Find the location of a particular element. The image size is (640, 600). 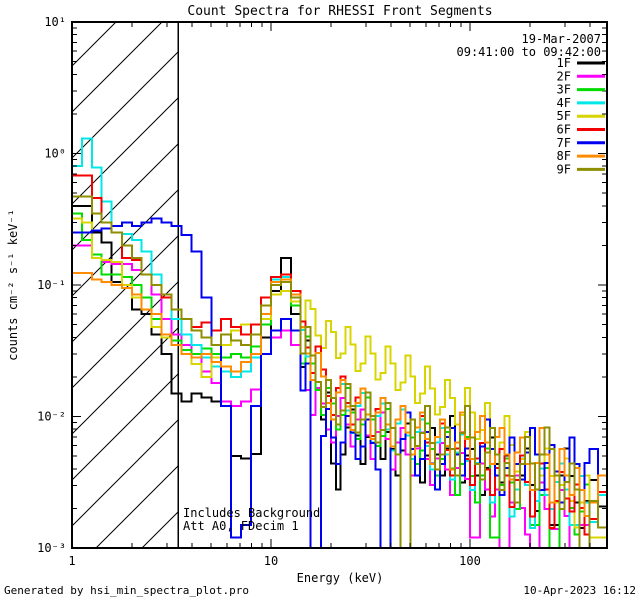

legend-item-5F: 5F is located at coordinates (581, 116).